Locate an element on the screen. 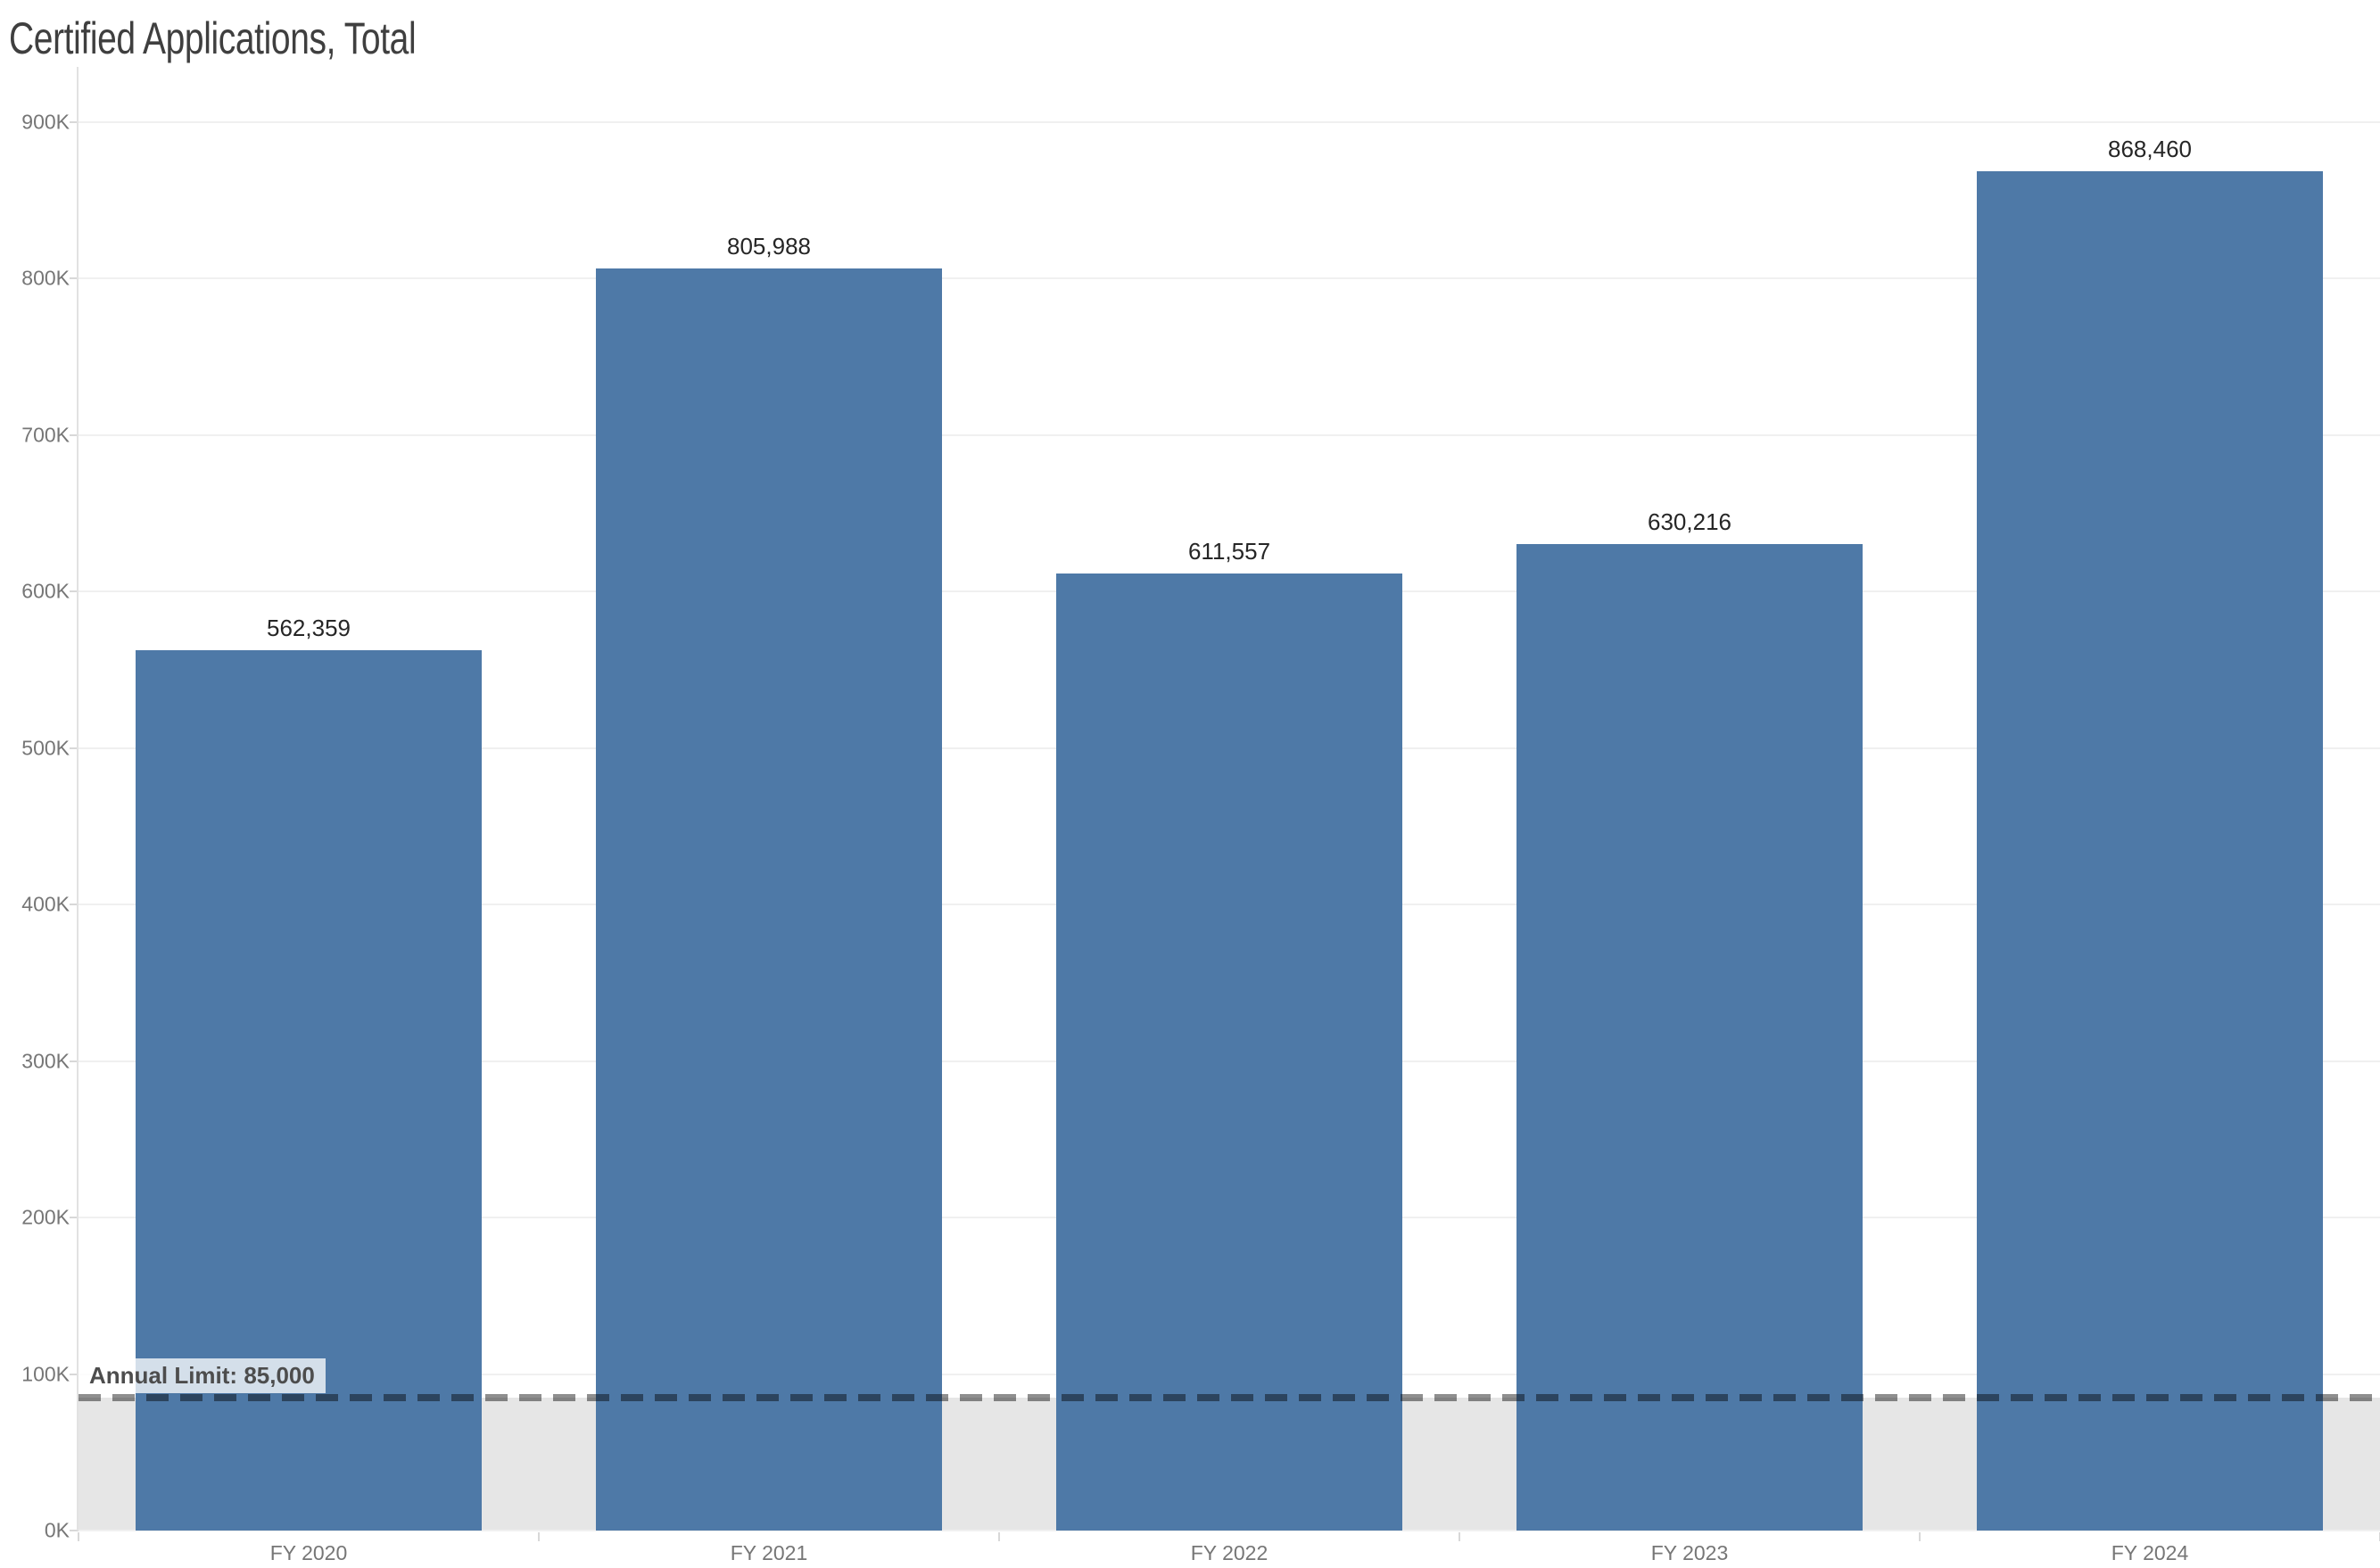 The height and width of the screenshot is (1568, 2380). annual-limit-reference-line is located at coordinates (1229, 1397).